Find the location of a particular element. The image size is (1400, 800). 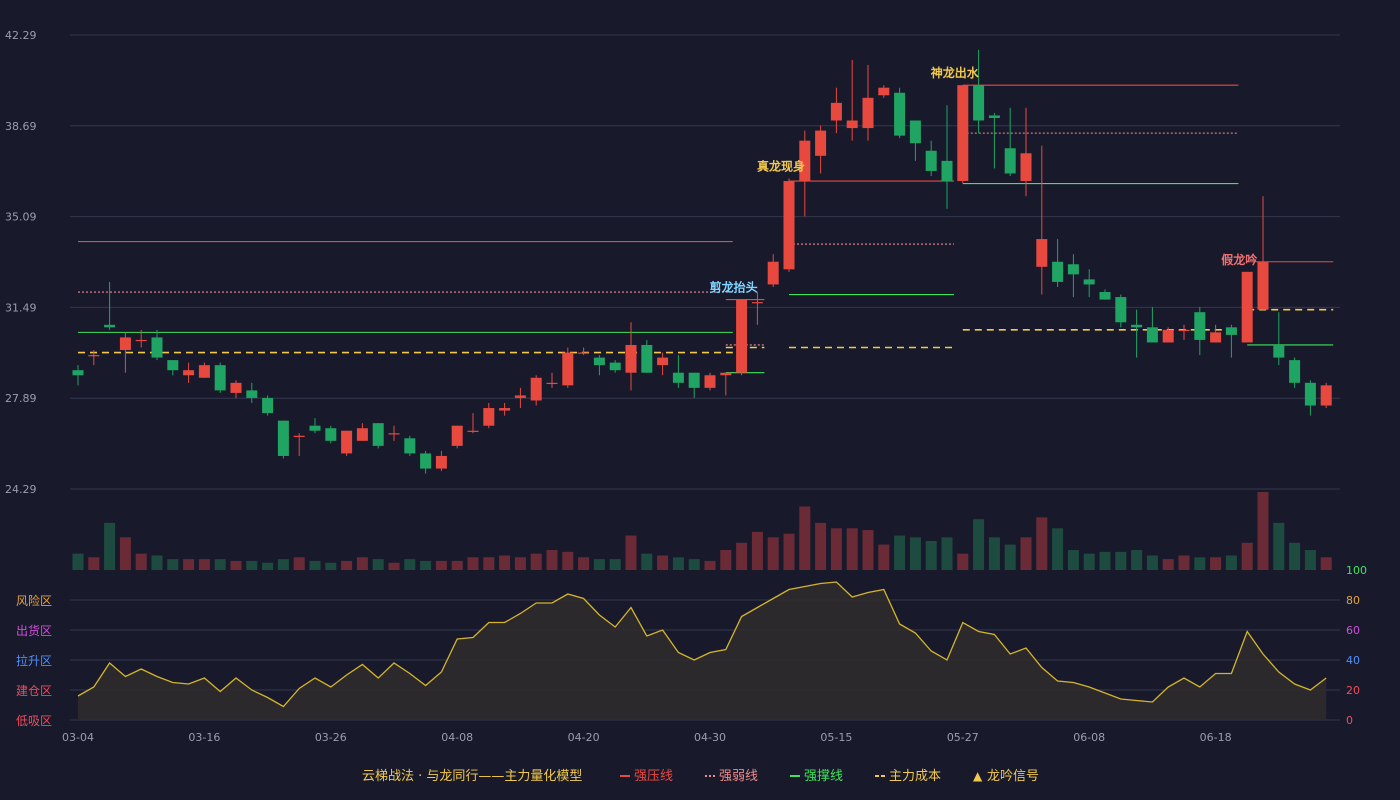

x-tick-label: 03-04 is located at coordinates (78, 737).